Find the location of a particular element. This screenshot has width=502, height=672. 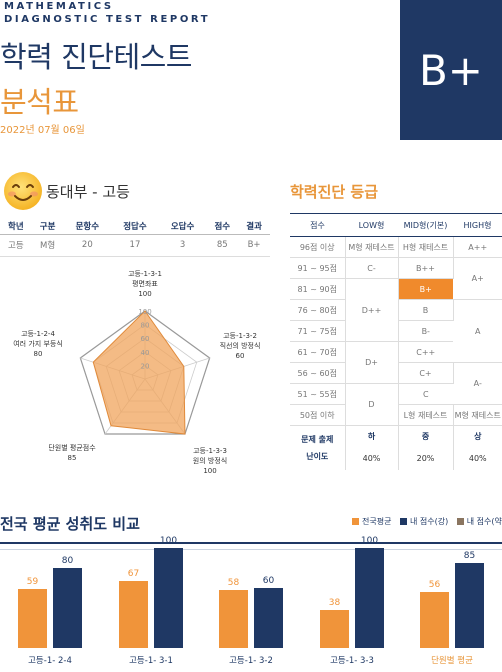

diag-mid: C is located at coordinates (425, 394).